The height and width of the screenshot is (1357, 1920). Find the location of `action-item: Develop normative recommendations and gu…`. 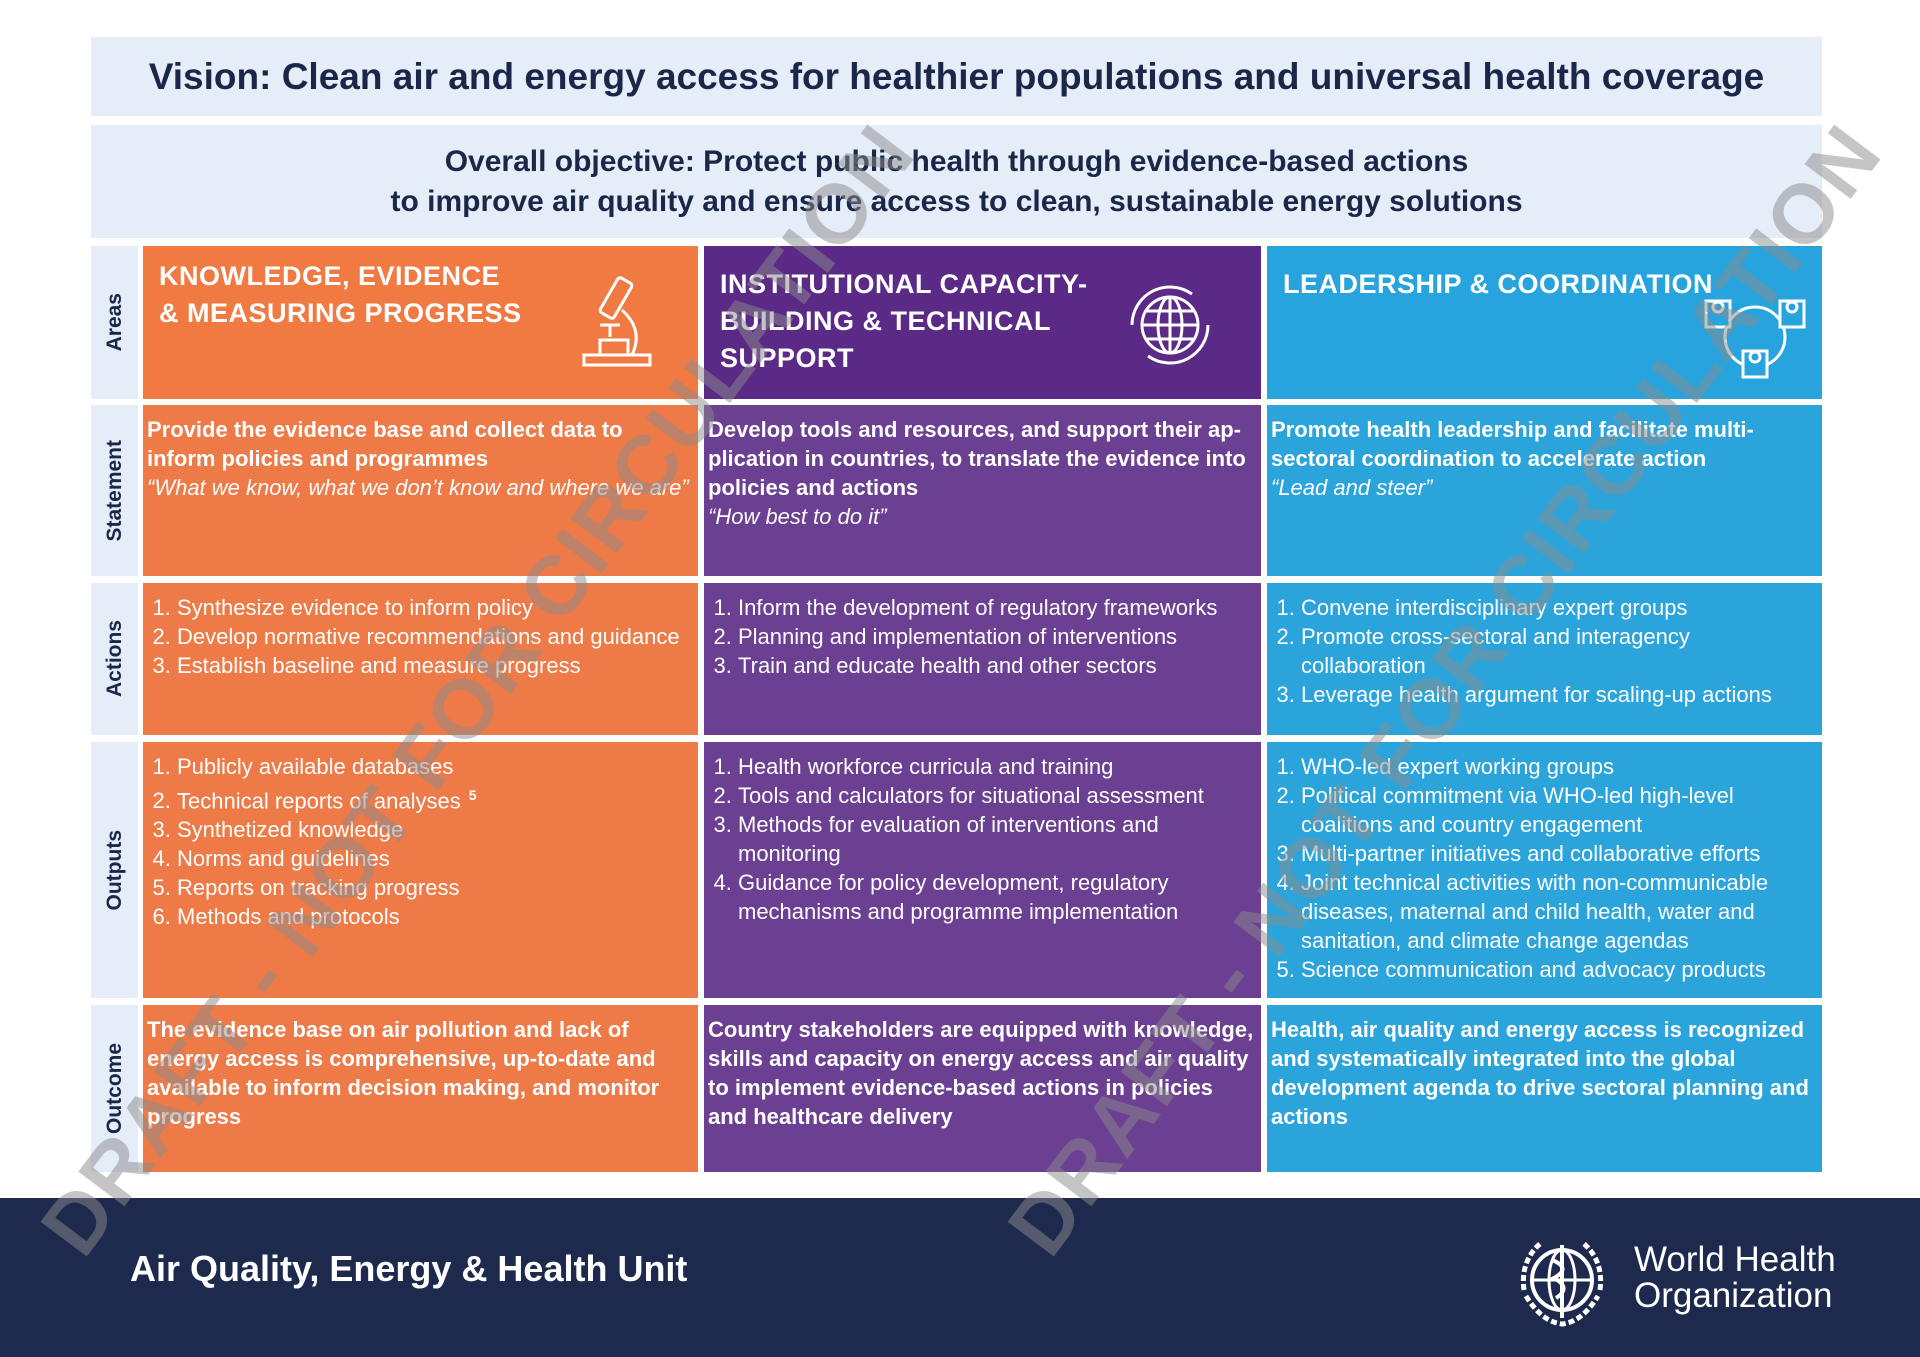

action-item: Develop normative recommendations and gu… is located at coordinates (434, 636).